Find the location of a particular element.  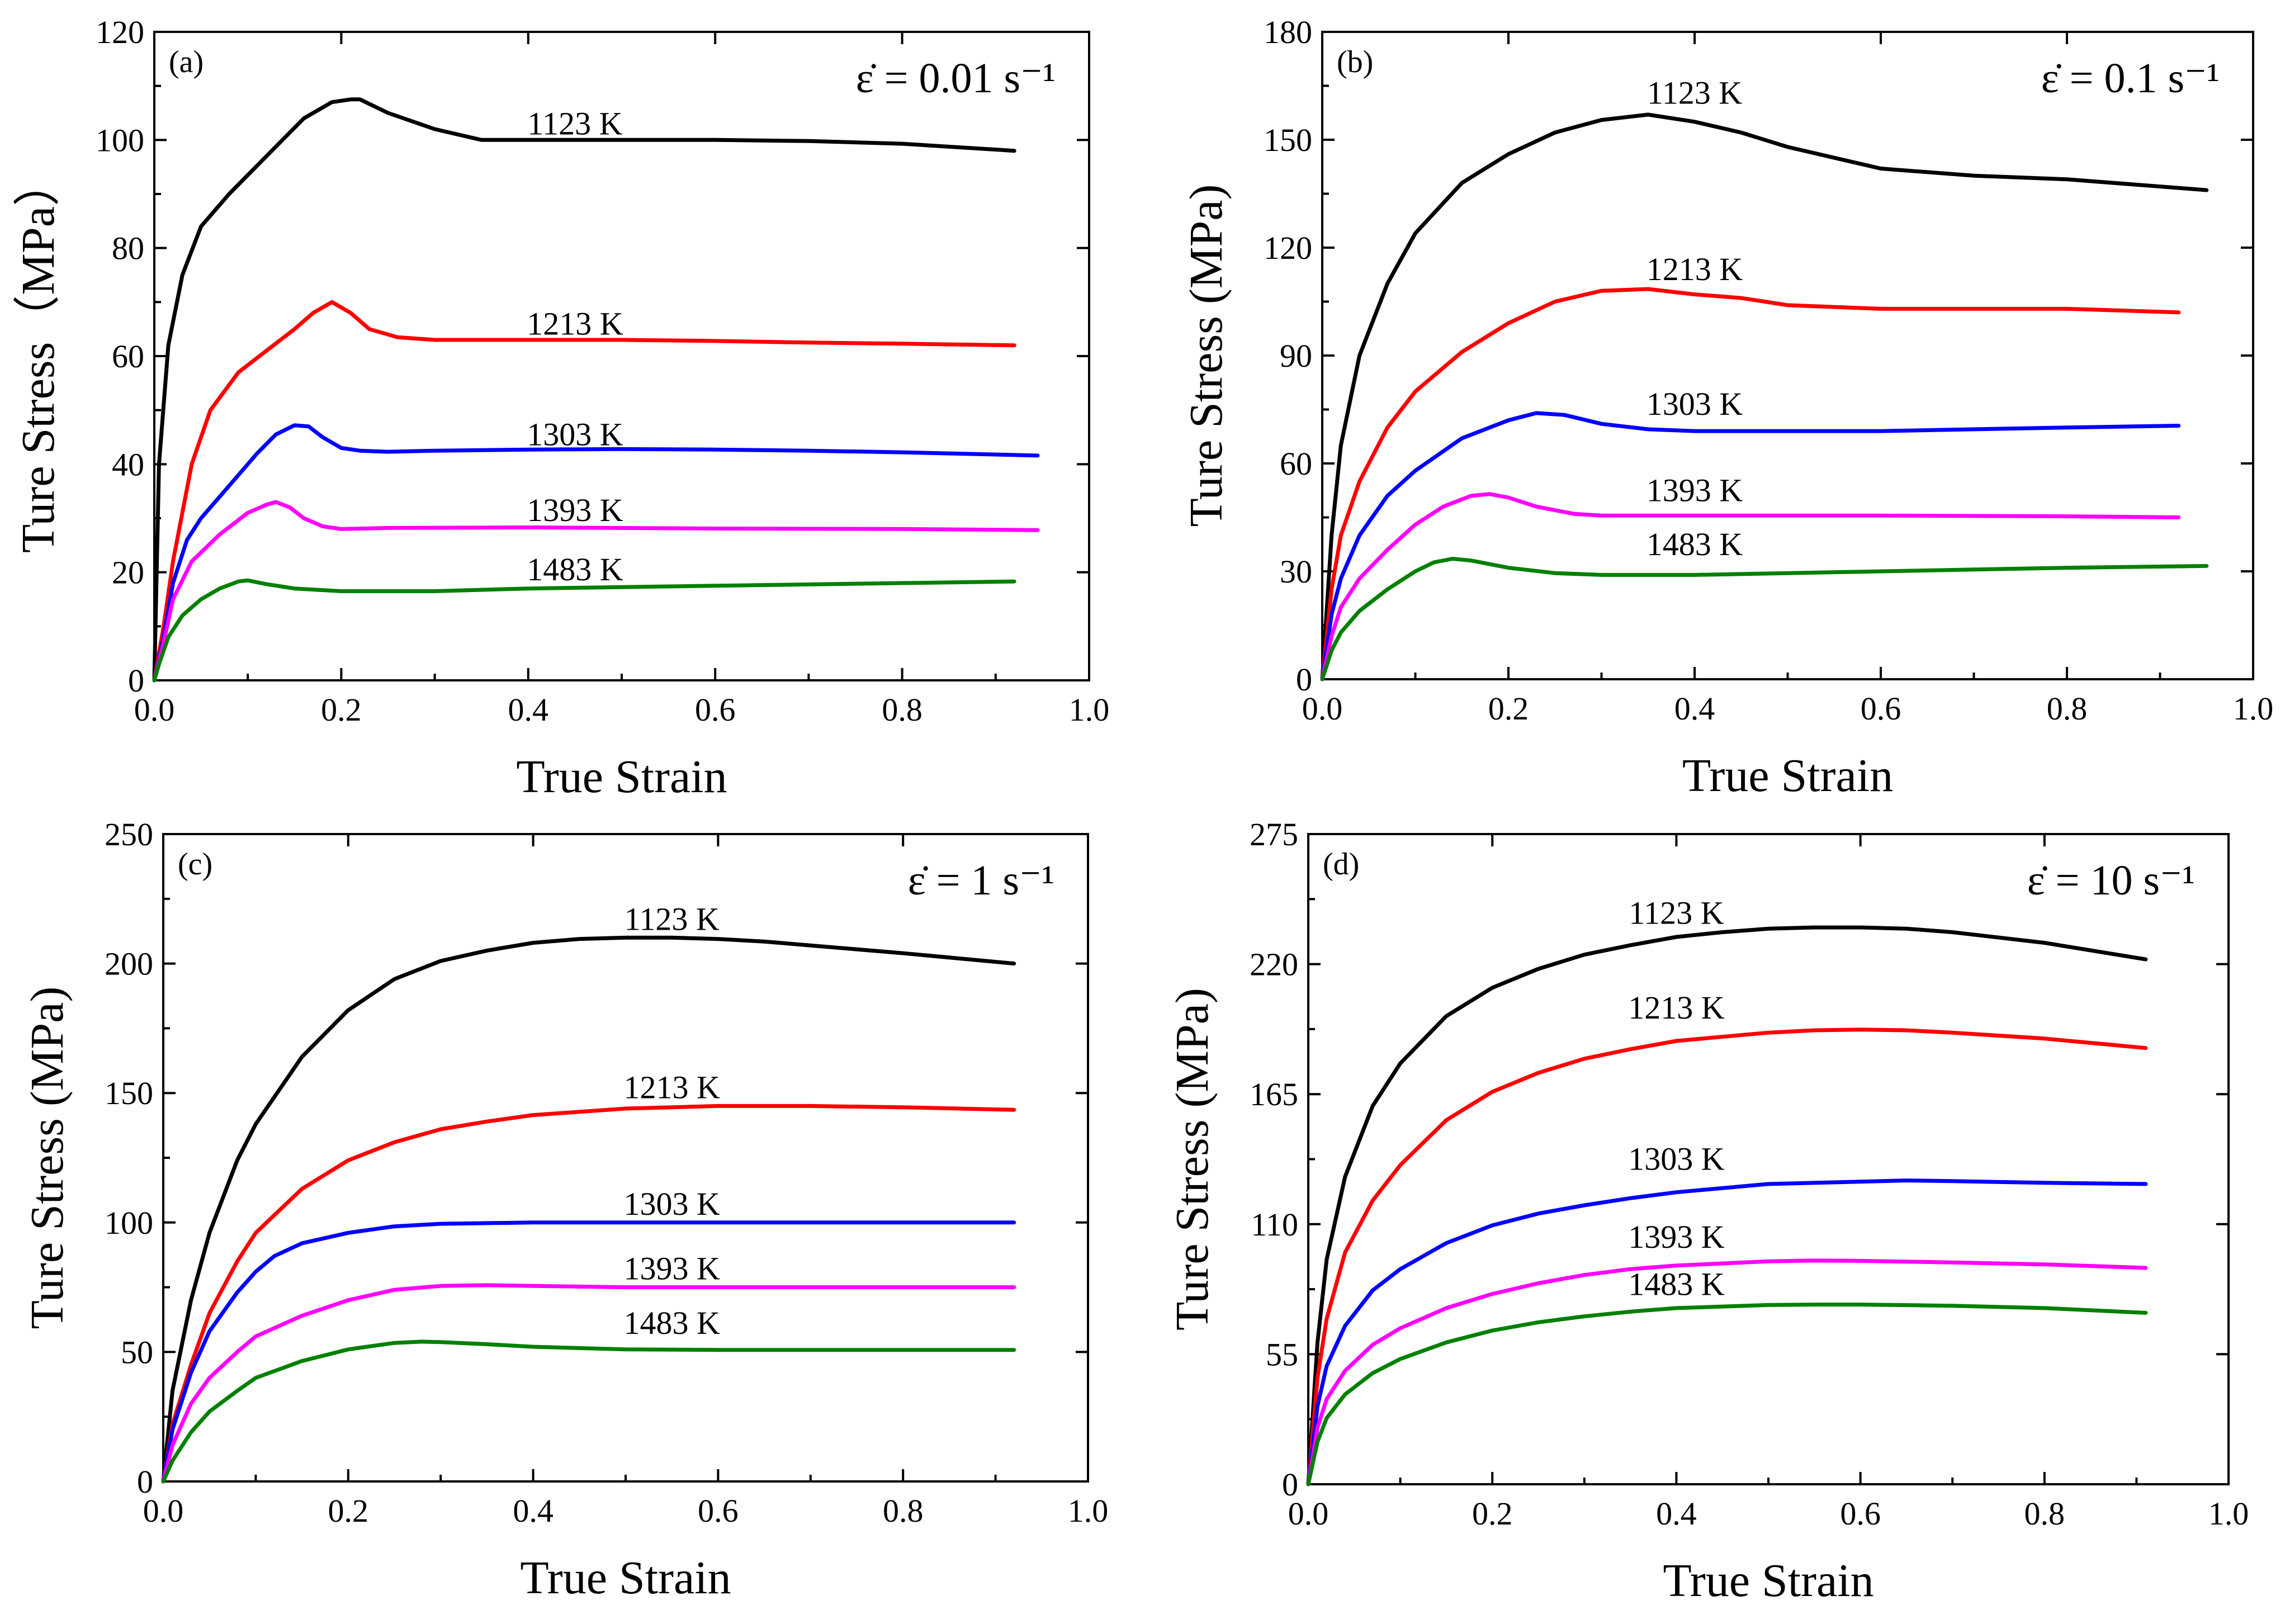

y-tick-label: 220 is located at coordinates (1274, 965).